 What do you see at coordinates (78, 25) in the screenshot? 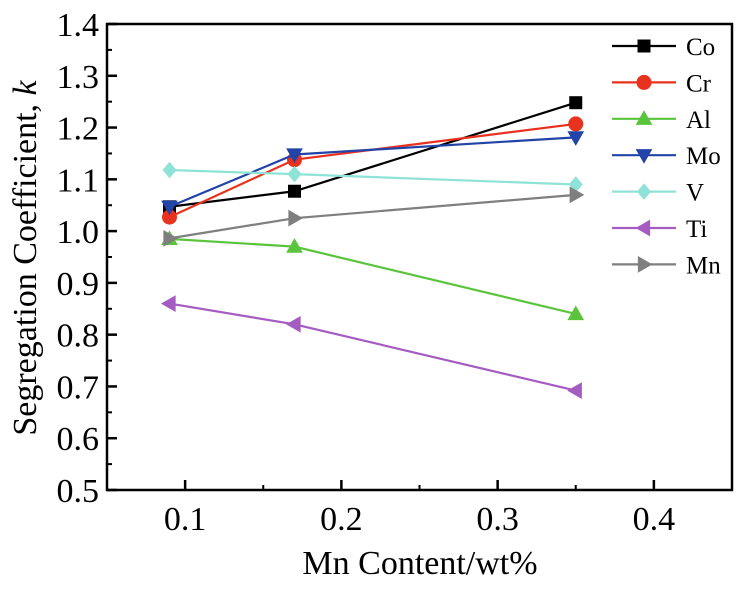
I see `y-tick-label: 1.4` at bounding box center [78, 25].